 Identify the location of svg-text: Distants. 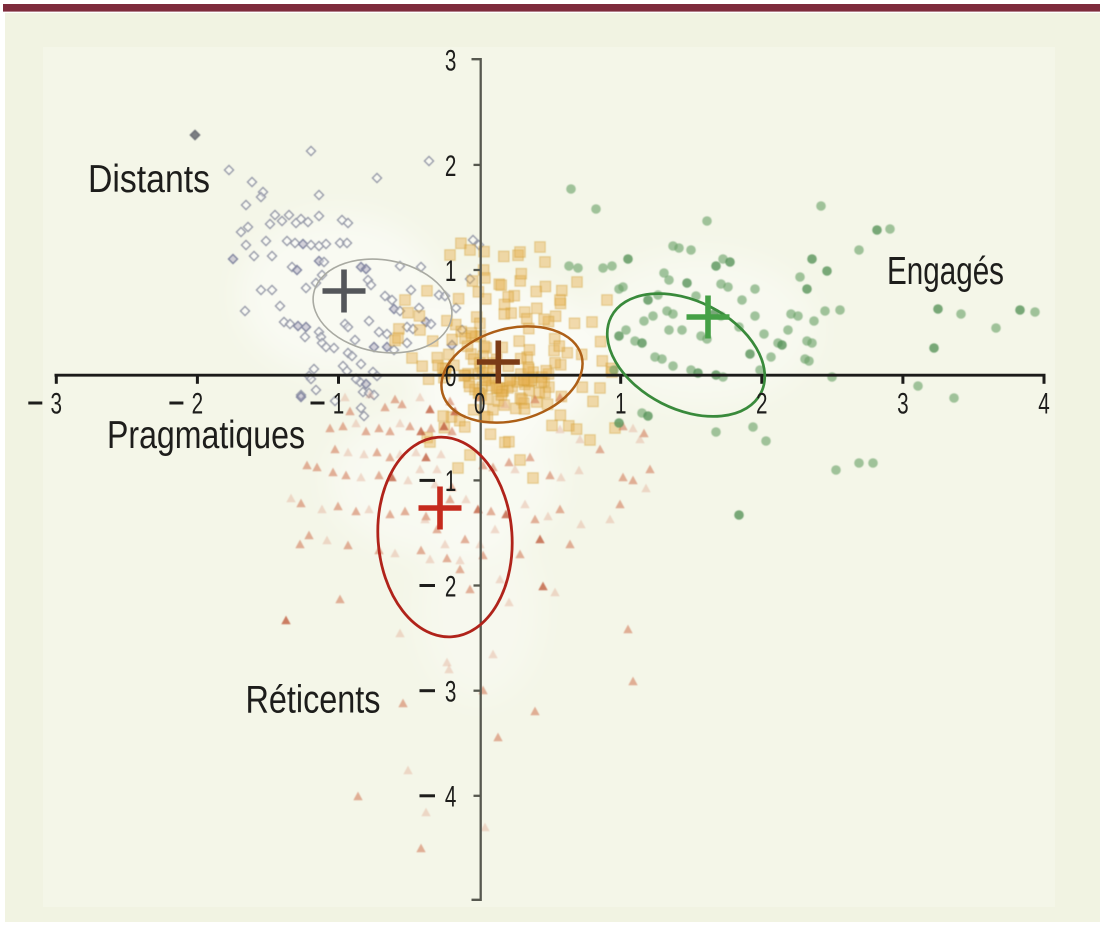
(149, 179).